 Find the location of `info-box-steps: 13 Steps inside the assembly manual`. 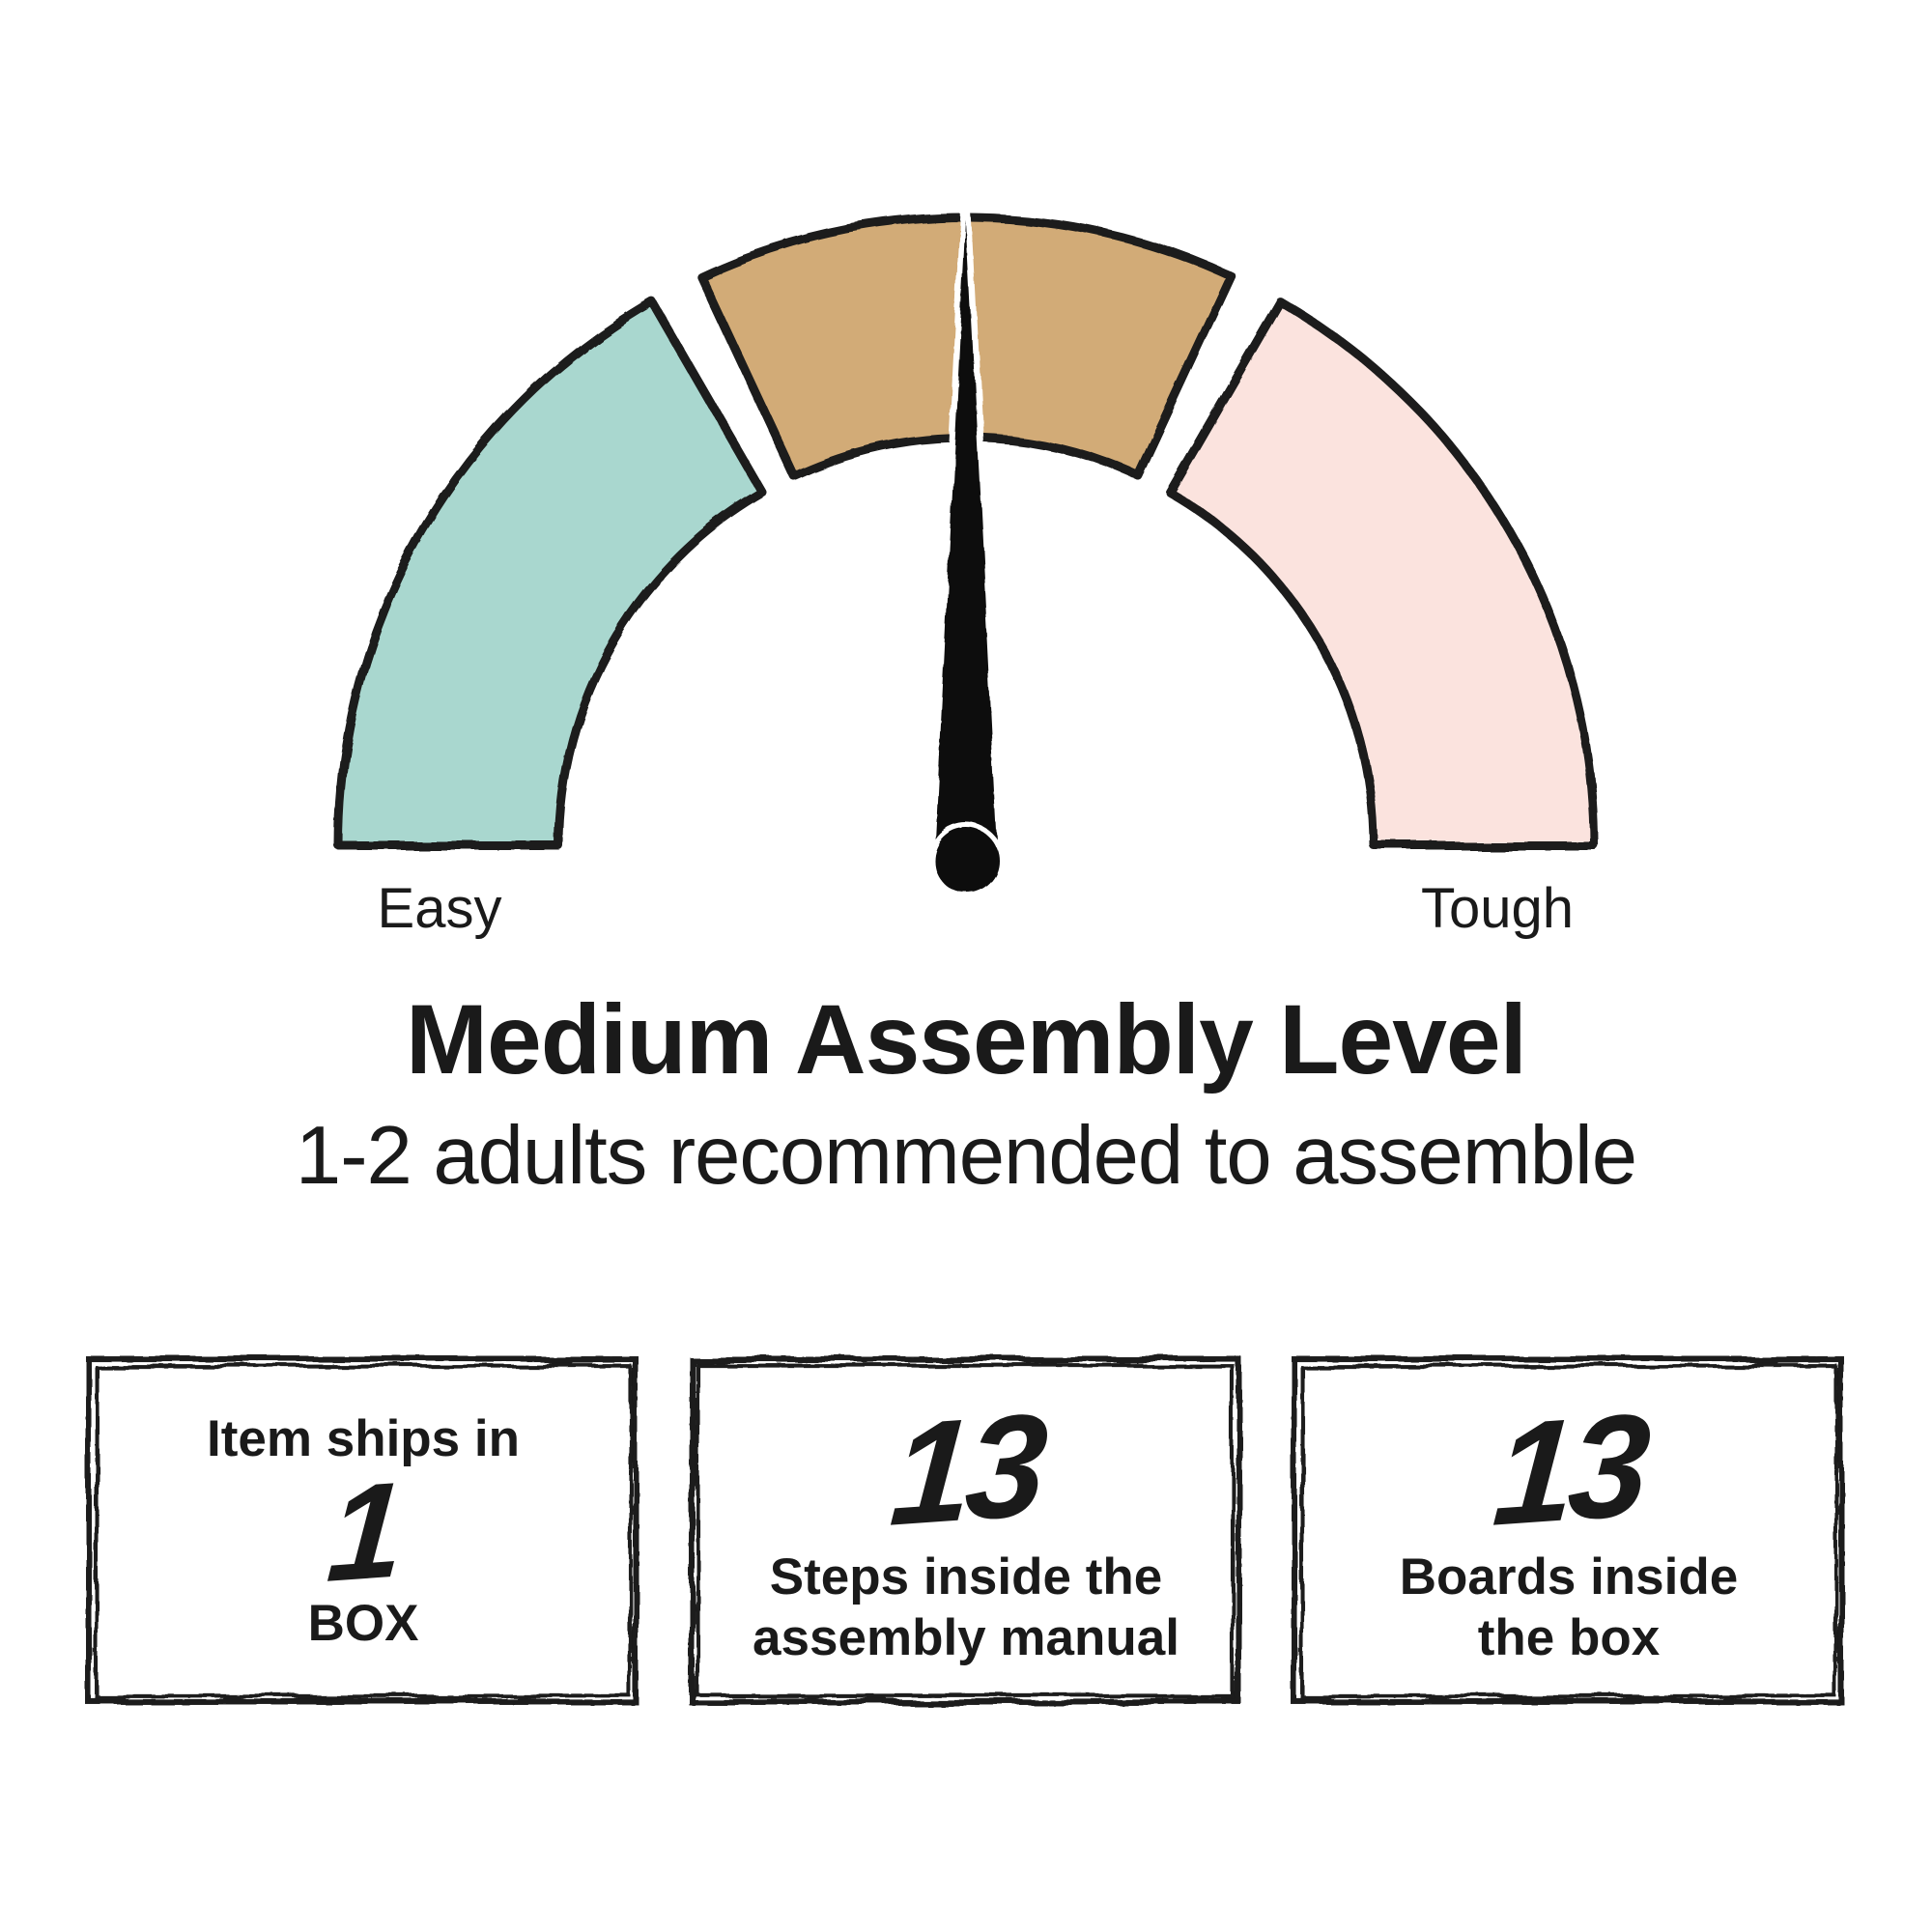

info-box-steps: 13 Steps inside the assembly manual is located at coordinates (966, 1531).